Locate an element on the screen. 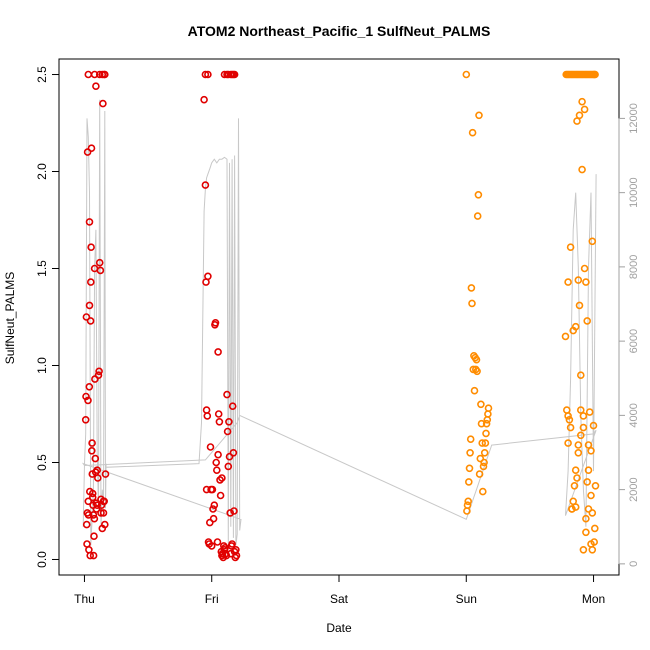 Image resolution: width=650 pixels, height=650 pixels. x-tick-label: Thu is located at coordinates (84, 599).